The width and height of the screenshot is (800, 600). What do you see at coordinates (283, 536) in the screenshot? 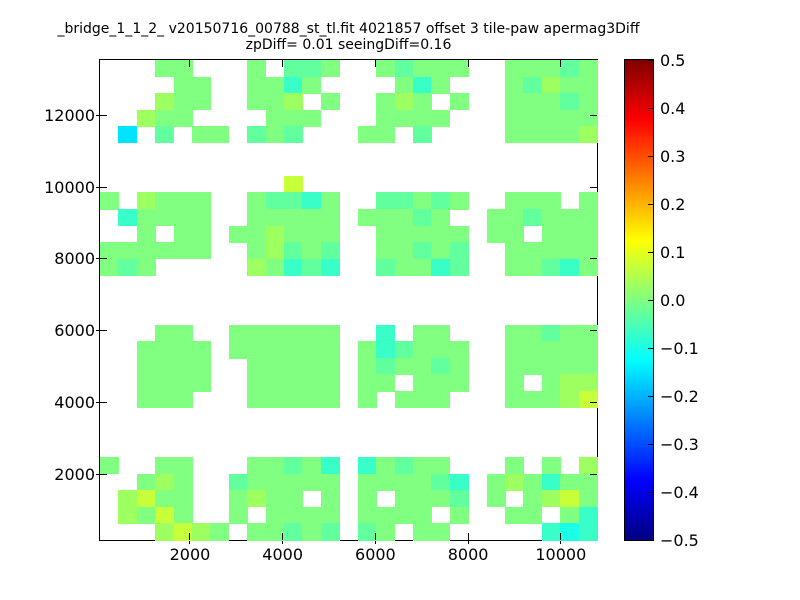
I see `x-tick` at bounding box center [283, 536].